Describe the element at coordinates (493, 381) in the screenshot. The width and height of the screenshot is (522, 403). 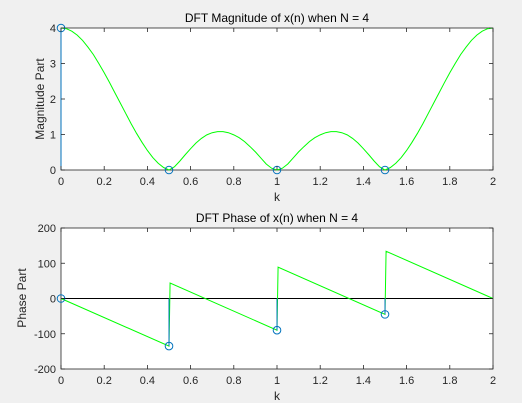
I see `phase-x-tick-label: 2` at that location.